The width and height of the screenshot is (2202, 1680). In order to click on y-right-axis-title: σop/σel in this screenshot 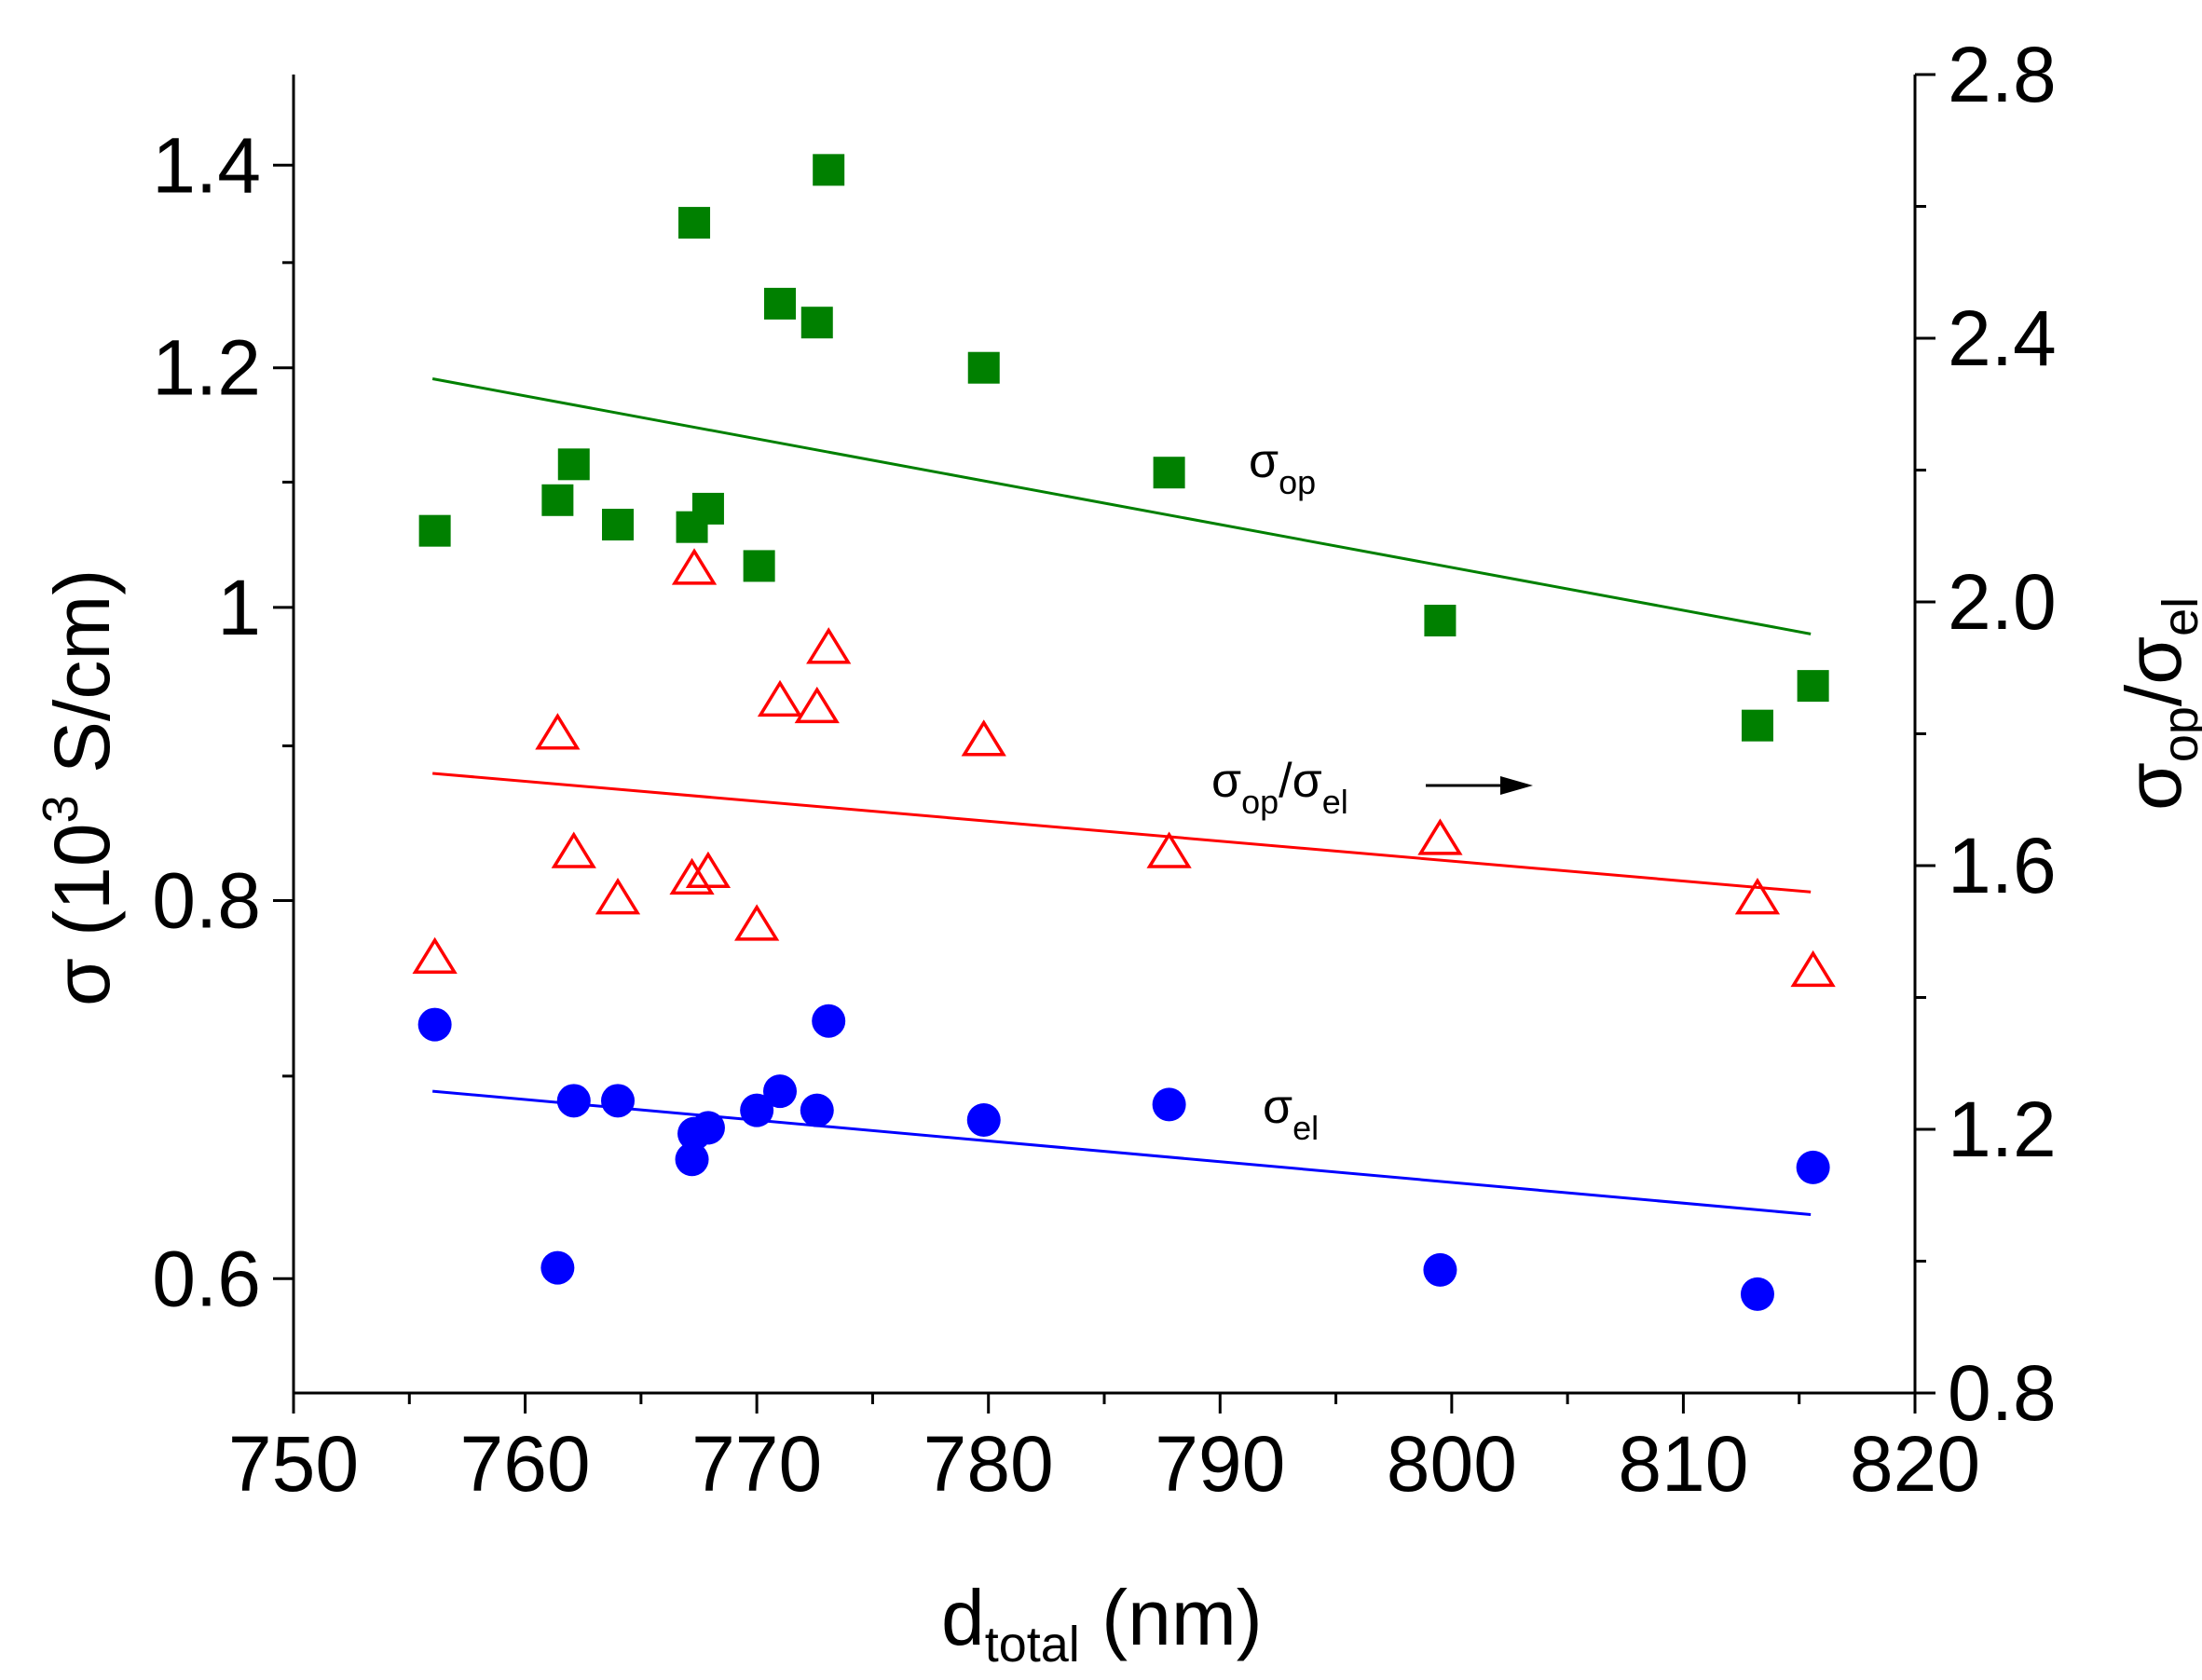, I will do `click(2156, 704)`.